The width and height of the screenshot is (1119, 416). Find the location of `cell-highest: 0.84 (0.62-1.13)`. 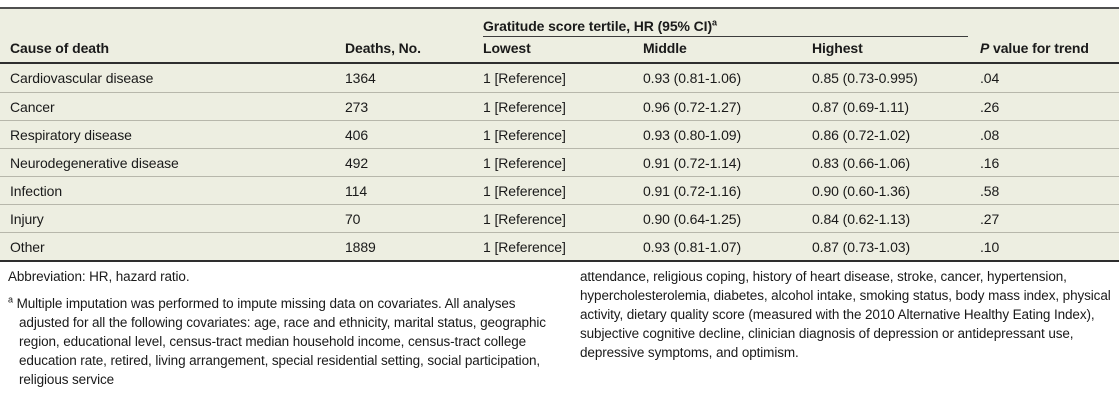

cell-highest: 0.84 (0.62-1.13) is located at coordinates (861, 218).